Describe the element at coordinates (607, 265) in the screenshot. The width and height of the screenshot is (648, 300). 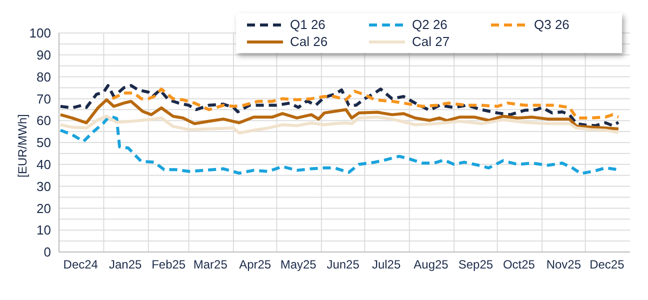
I see `x-tick-label: Dec25` at that location.